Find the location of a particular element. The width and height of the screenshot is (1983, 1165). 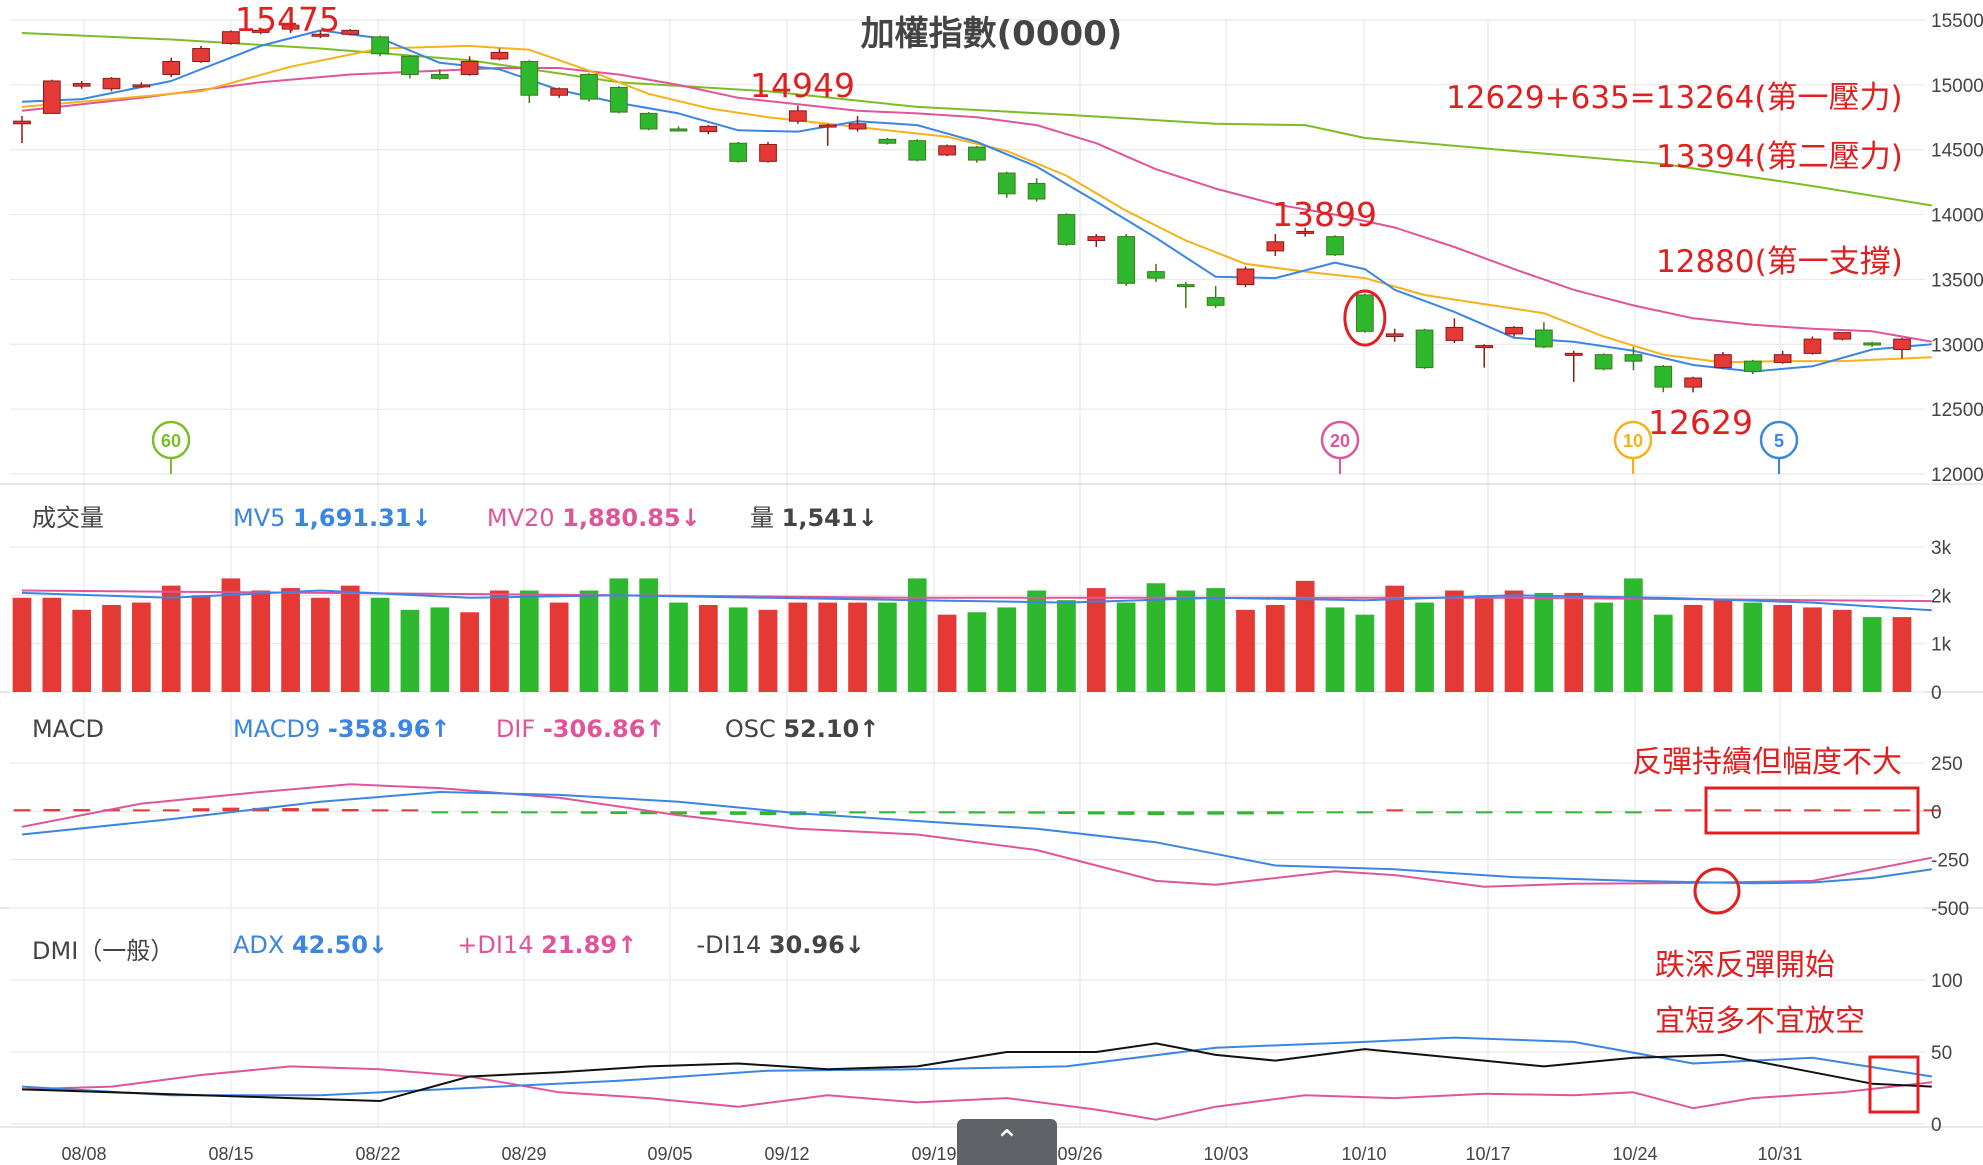

volume-panel is located at coordinates (972, 635).